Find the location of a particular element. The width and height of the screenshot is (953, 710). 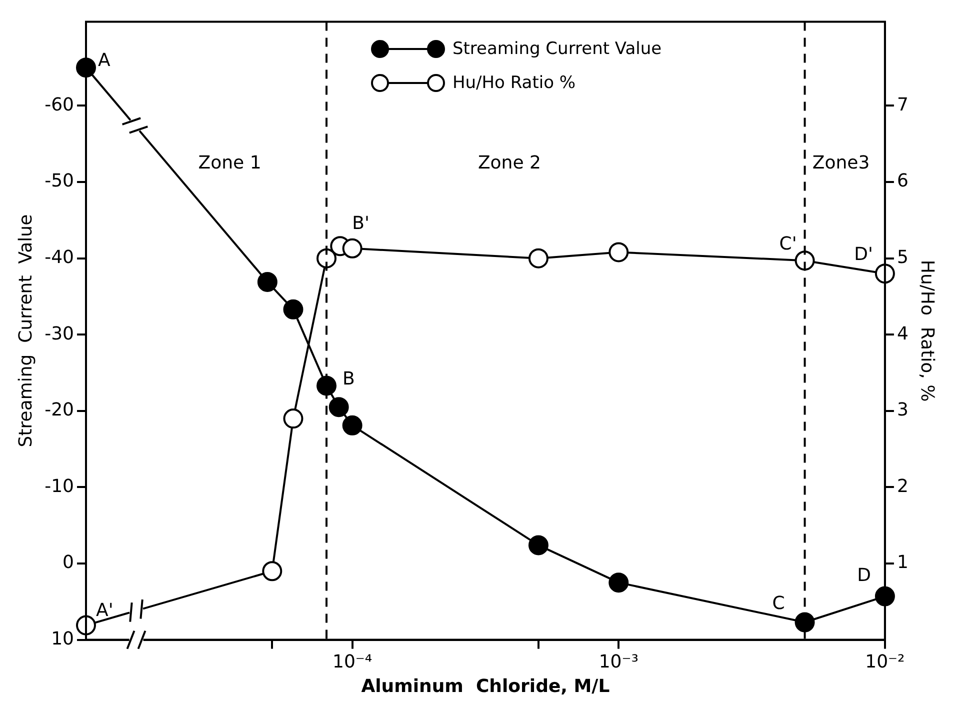

y-tick-label: -60 is located at coordinates (59, 105).